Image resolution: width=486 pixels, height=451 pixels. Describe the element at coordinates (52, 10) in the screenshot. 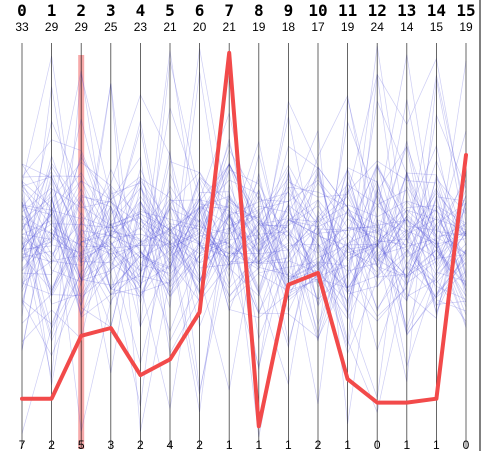

I see `axis-id-label: 1` at that location.